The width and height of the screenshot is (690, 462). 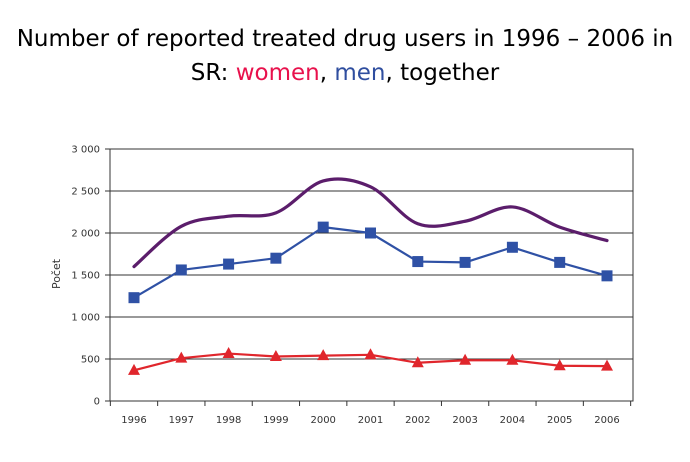 I want to click on y-tick-label: 2 500, so click(x=85, y=192).